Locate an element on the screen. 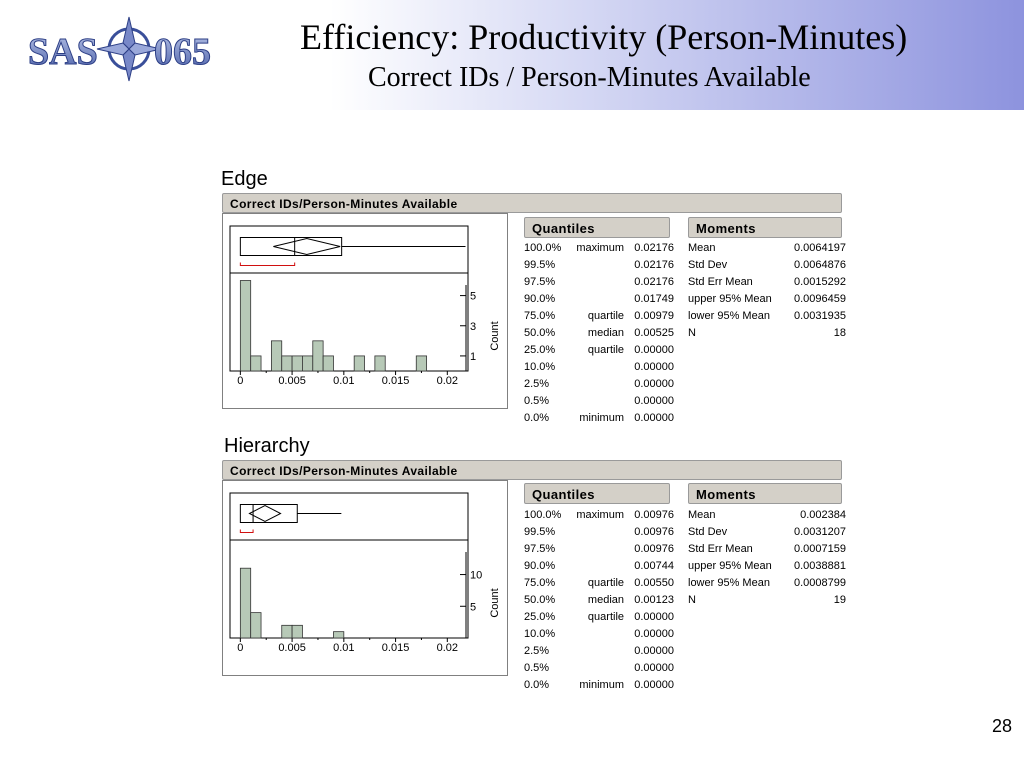 The height and width of the screenshot is (768, 1024). moments-header-hierarchy: Moments is located at coordinates (765, 493).